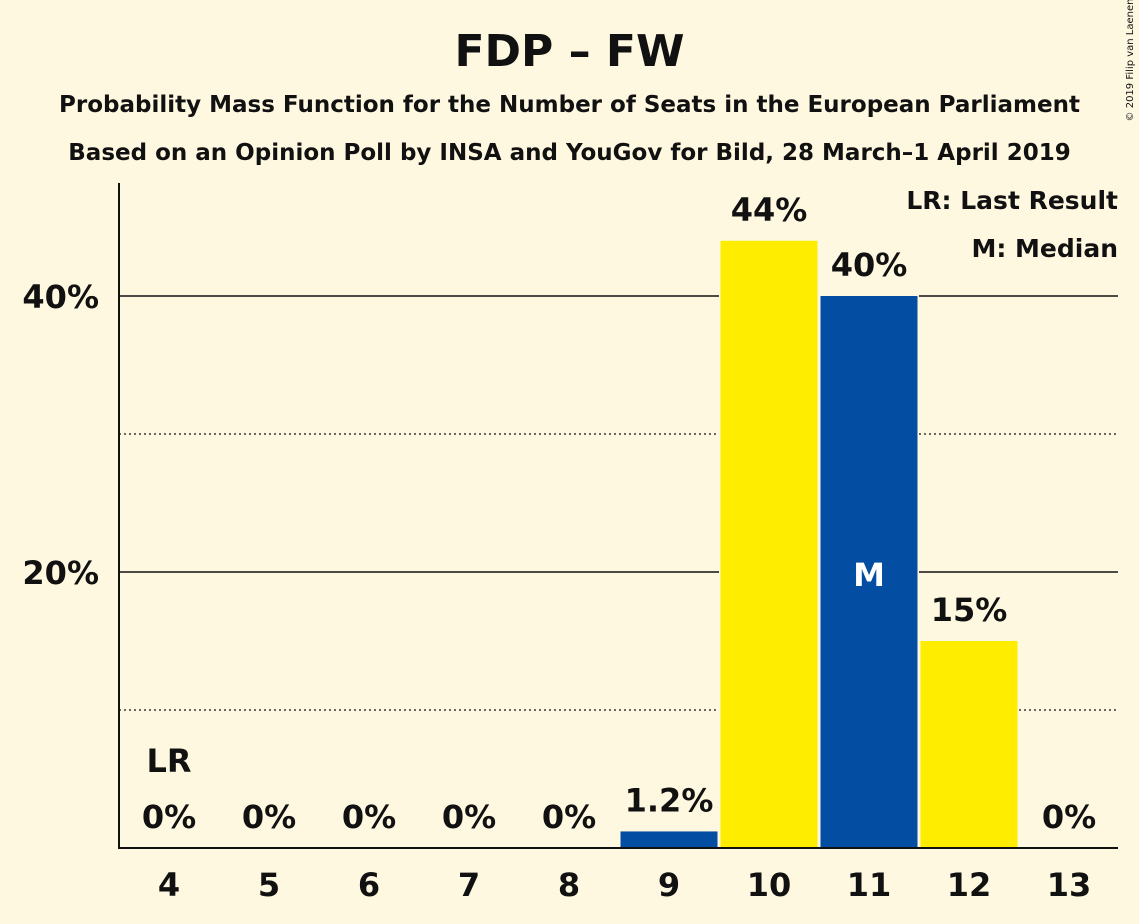  Describe the element at coordinates (60, 297) in the screenshot. I see `y-tick-label: 40%` at that location.